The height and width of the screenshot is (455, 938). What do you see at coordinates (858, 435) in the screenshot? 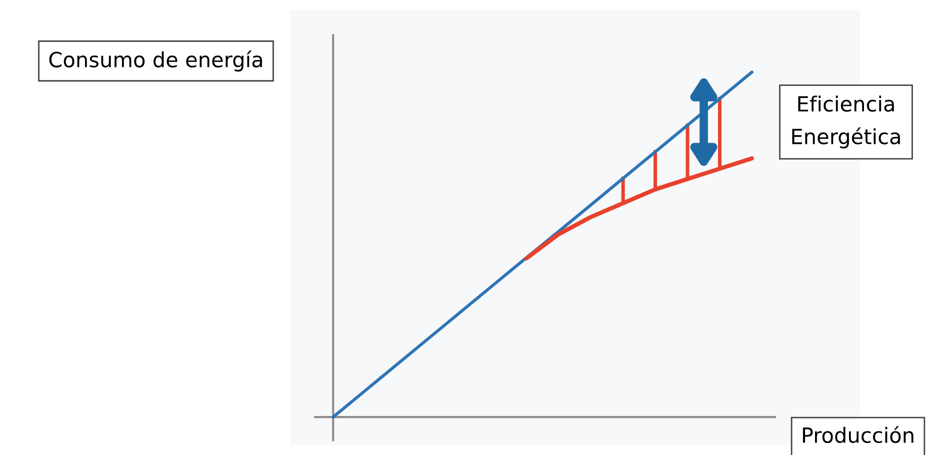
I see `x-axis-title: Producción` at bounding box center [858, 435].